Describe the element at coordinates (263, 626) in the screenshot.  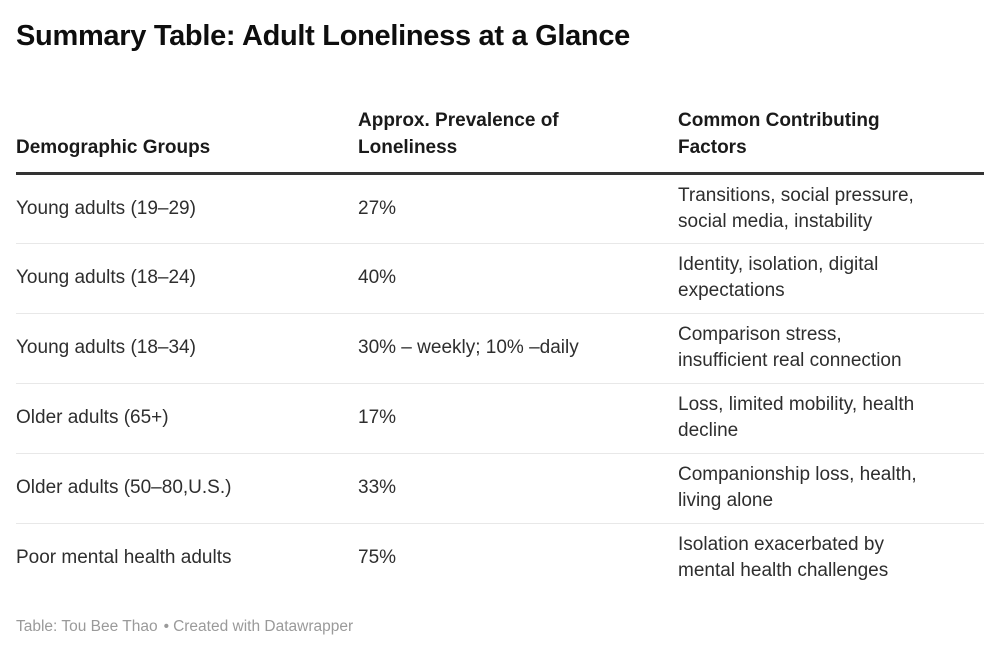
I see `datawrapper-credit-link: Created with Datawrapper` at that location.